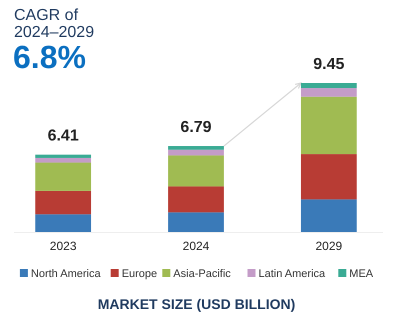  What do you see at coordinates (329, 64) in the screenshot?
I see `annotation: 9.45` at bounding box center [329, 64].